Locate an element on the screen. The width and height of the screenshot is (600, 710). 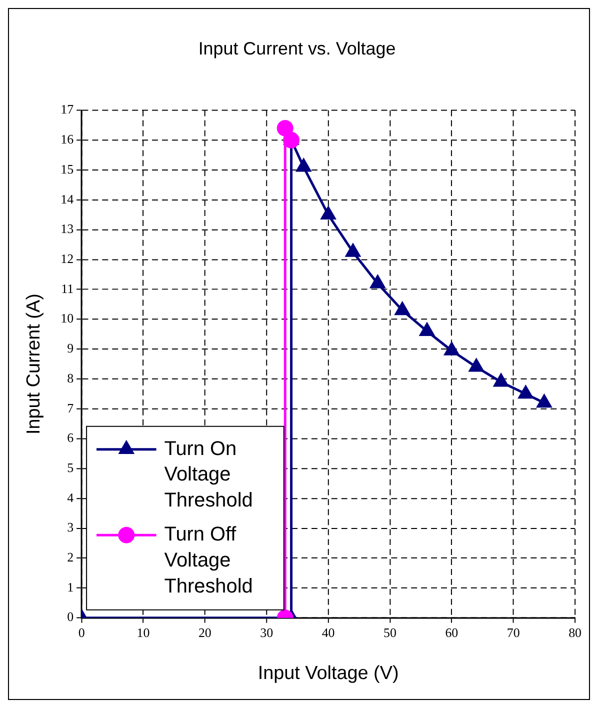
y-tick-label: 4 is located at coordinates (70, 497).